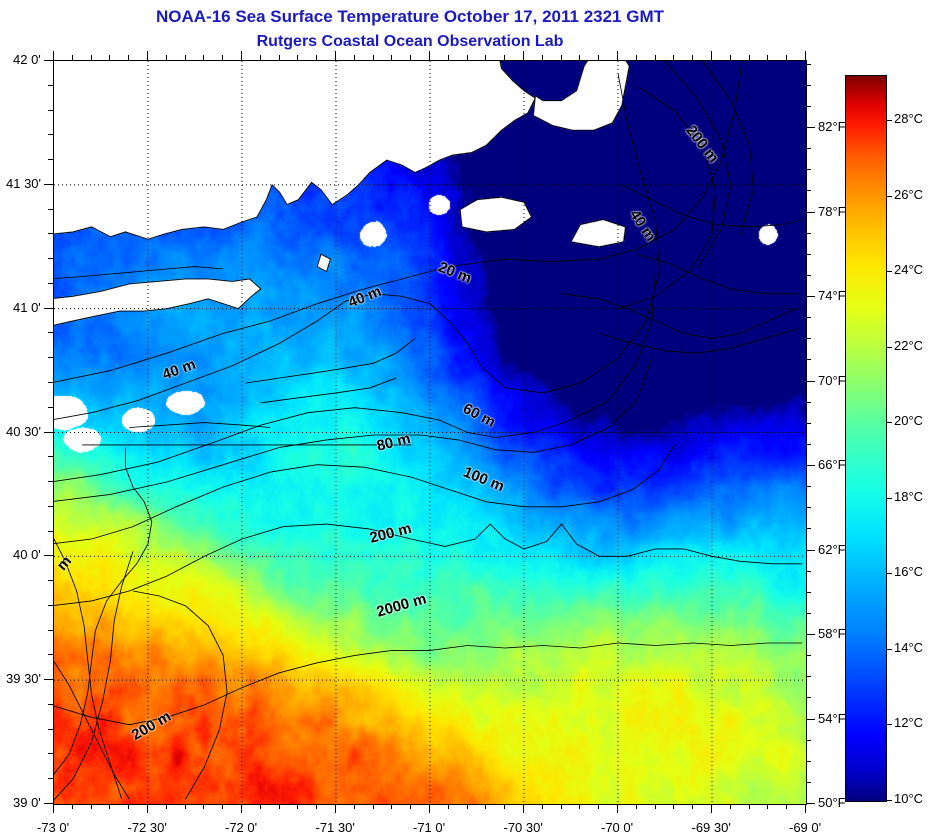  I want to click on x-axis-label: -69 0', so click(805, 827).